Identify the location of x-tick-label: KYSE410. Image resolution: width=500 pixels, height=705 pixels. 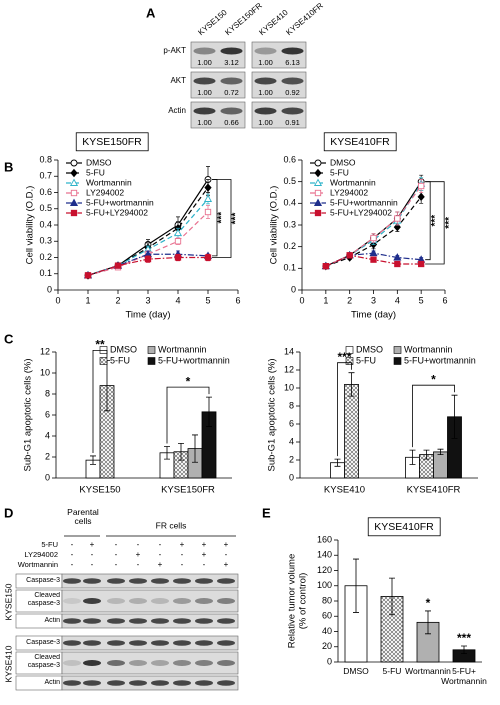
(344, 490).